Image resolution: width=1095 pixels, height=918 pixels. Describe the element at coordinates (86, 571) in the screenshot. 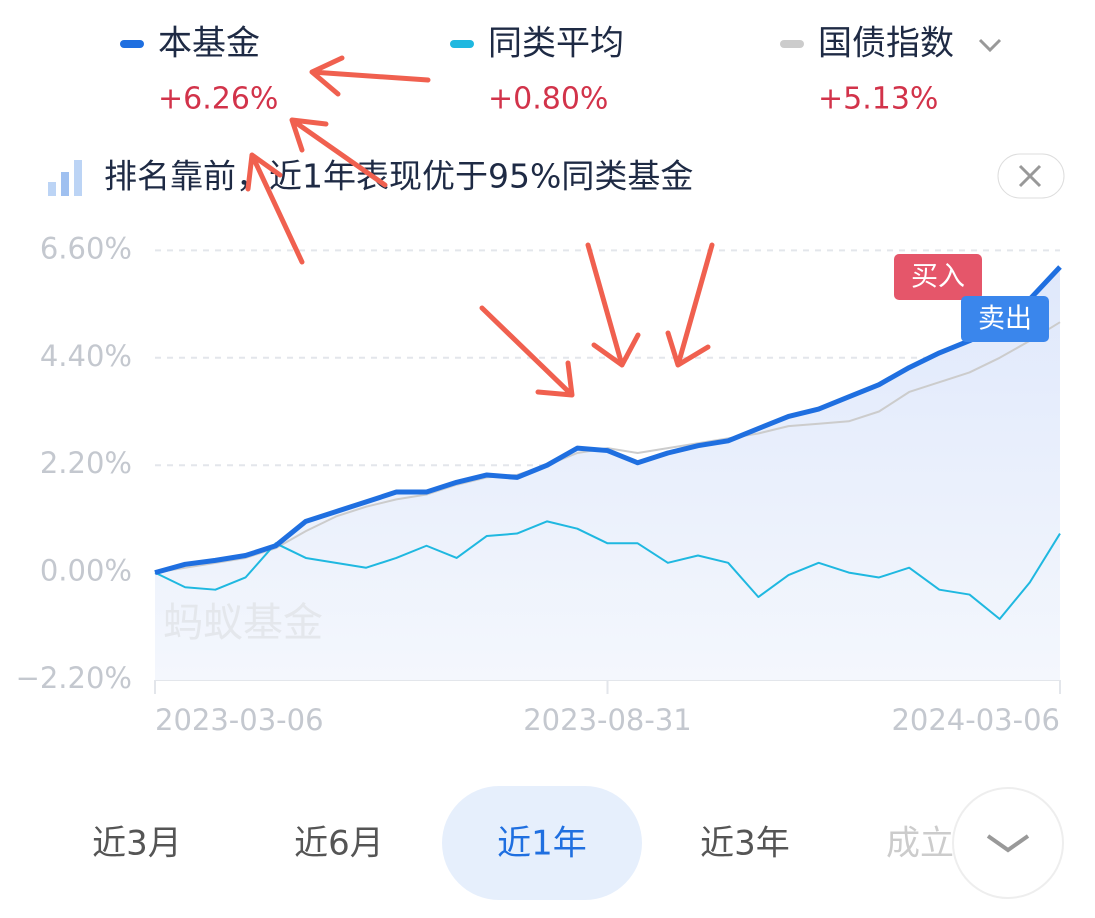

I see `y-tick-label: 0.00%` at that location.